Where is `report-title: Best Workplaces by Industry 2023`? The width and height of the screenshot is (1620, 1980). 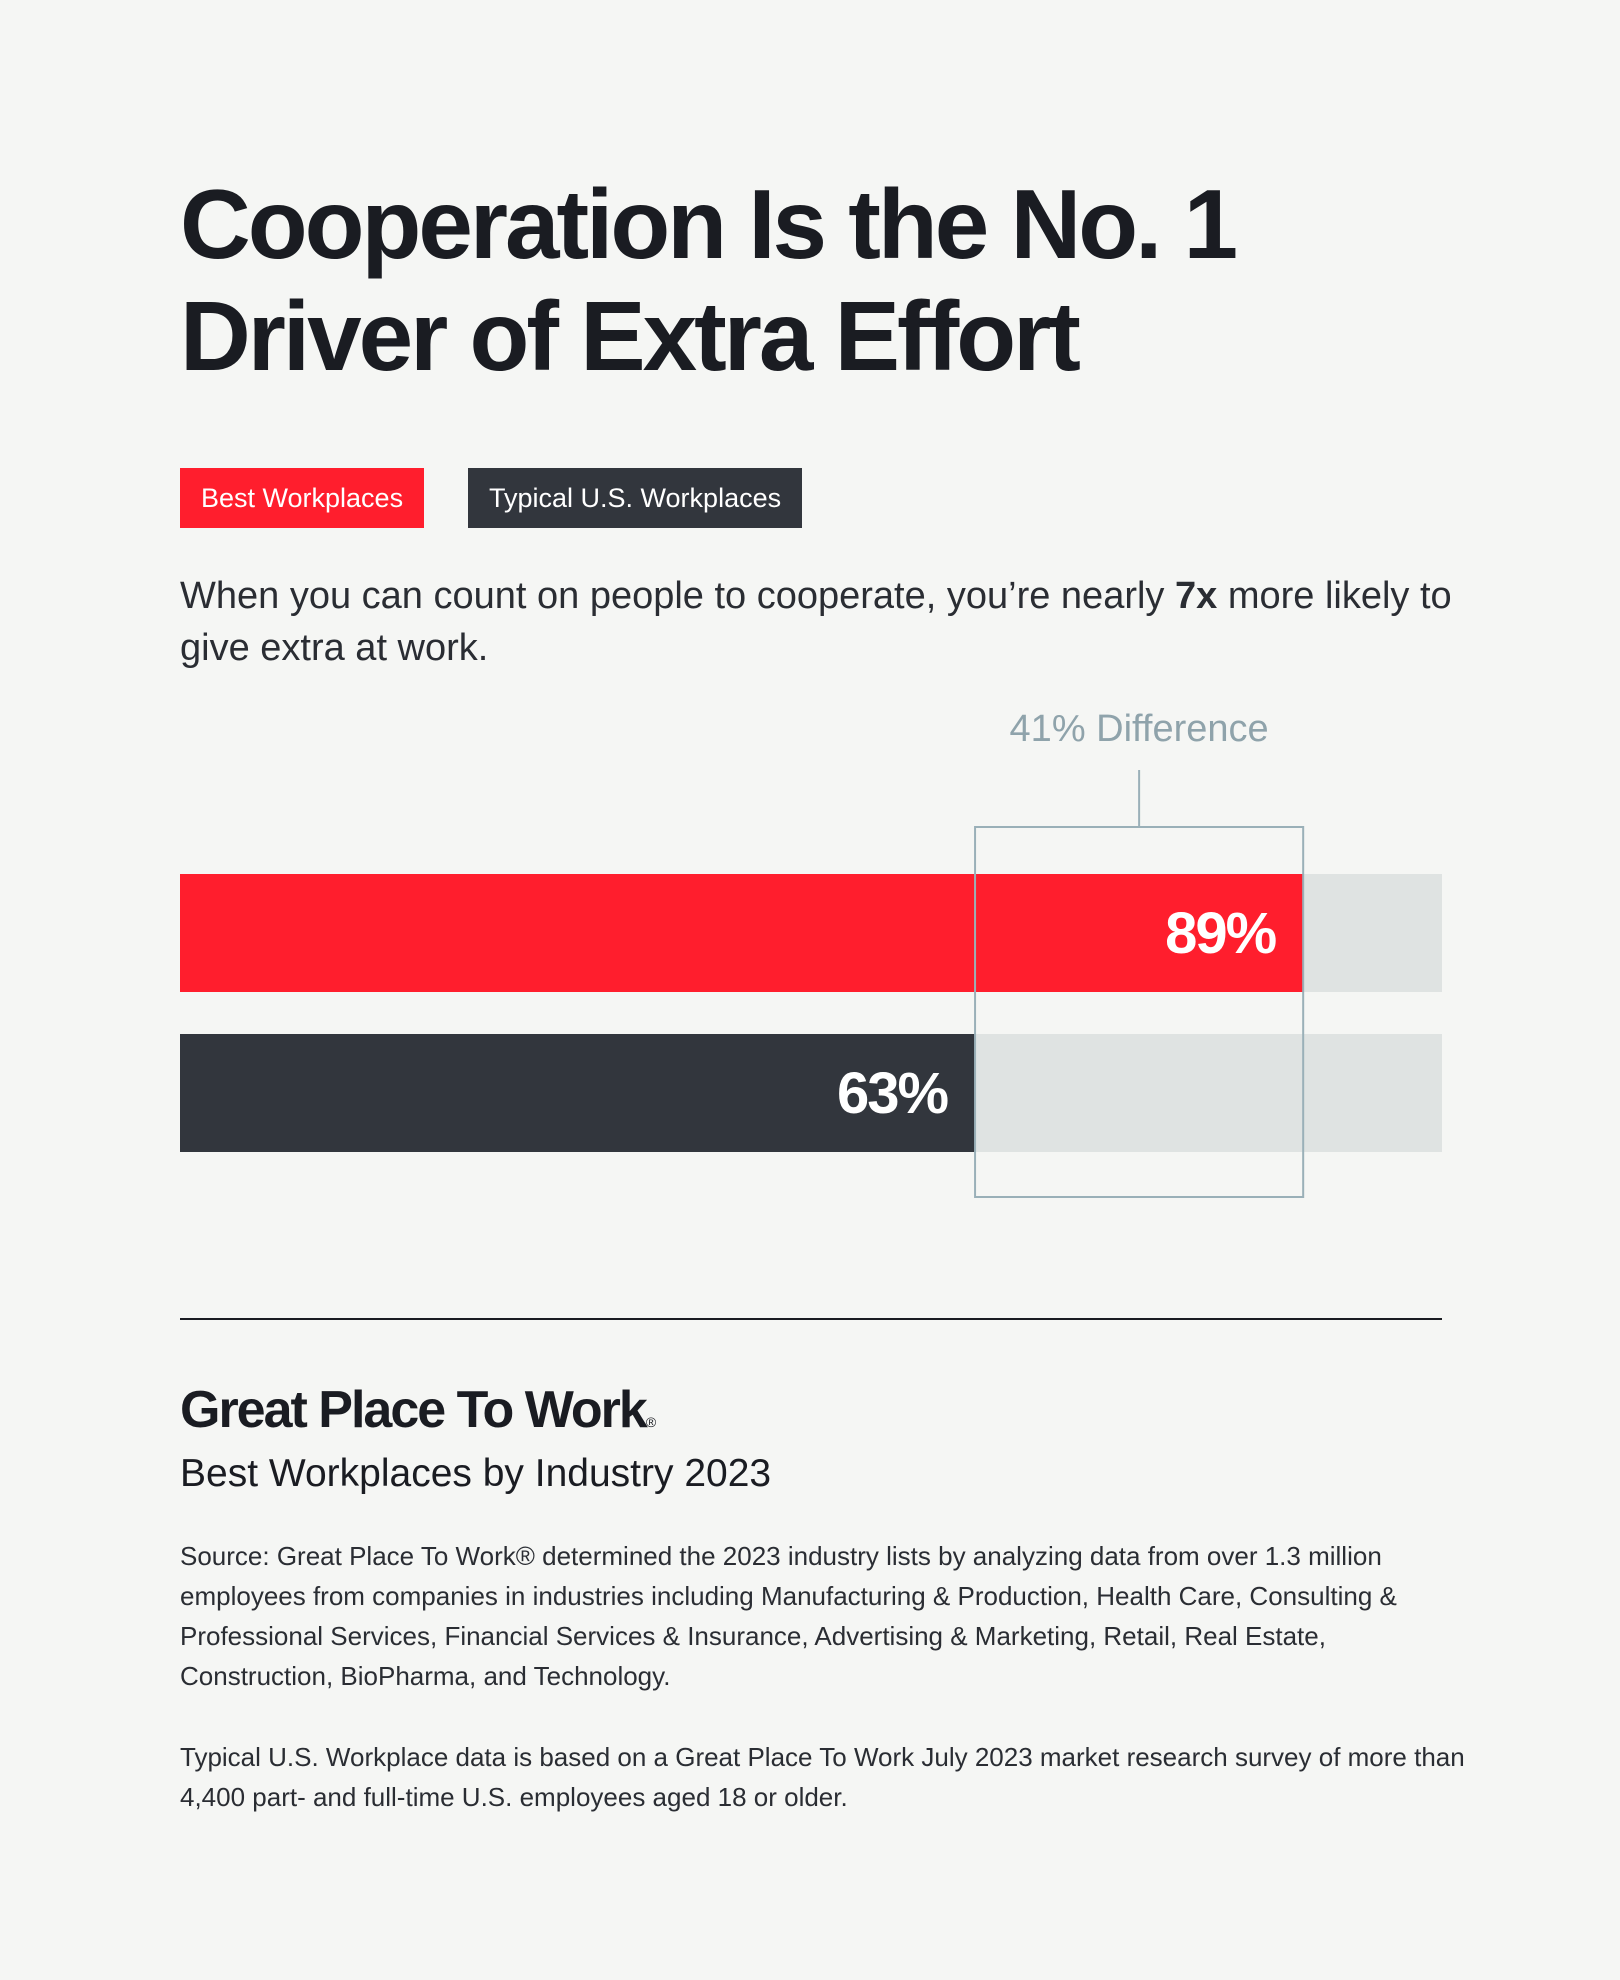 report-title: Best Workplaces by Industry 2023 is located at coordinates (476, 1473).